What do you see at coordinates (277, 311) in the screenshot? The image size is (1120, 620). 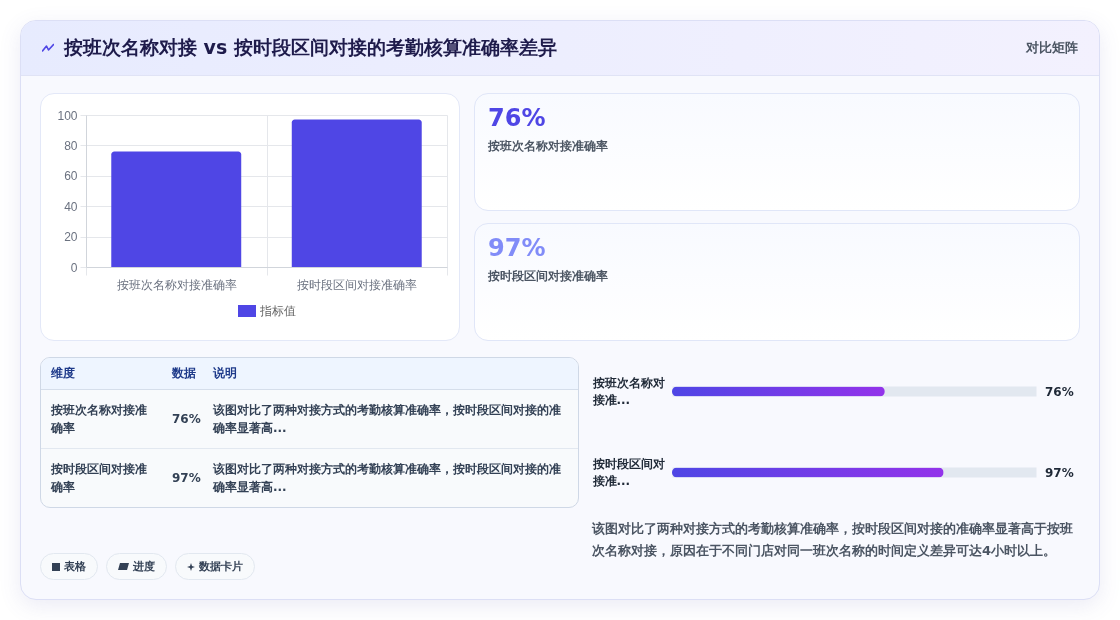 I see `legend-label: 指标值` at bounding box center [277, 311].